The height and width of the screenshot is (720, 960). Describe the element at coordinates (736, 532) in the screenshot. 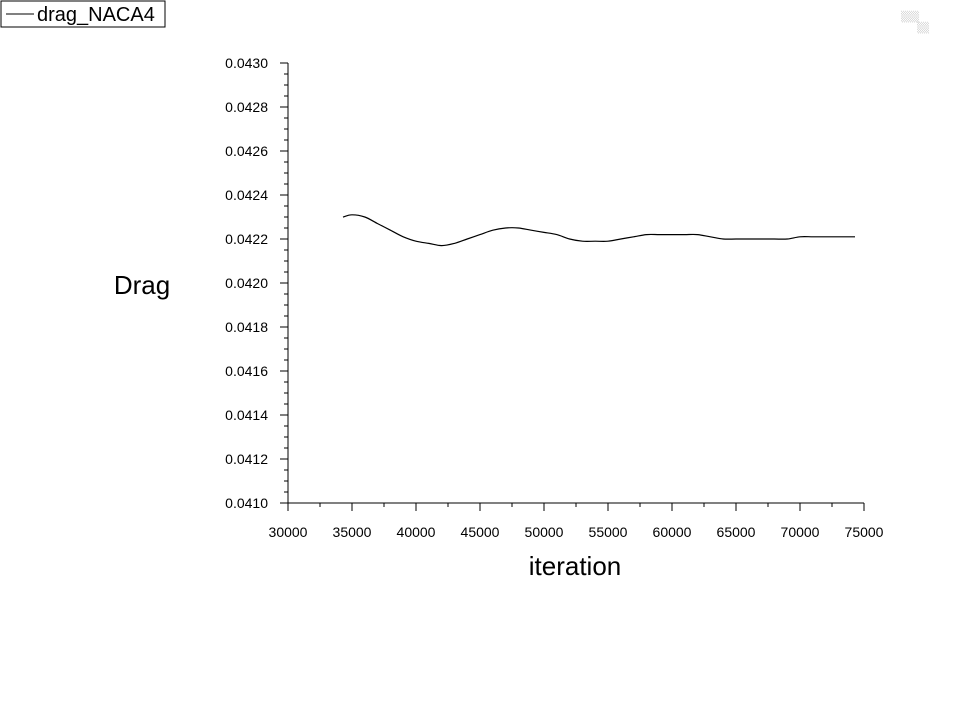

I see `x-tick-label: 65000` at that location.